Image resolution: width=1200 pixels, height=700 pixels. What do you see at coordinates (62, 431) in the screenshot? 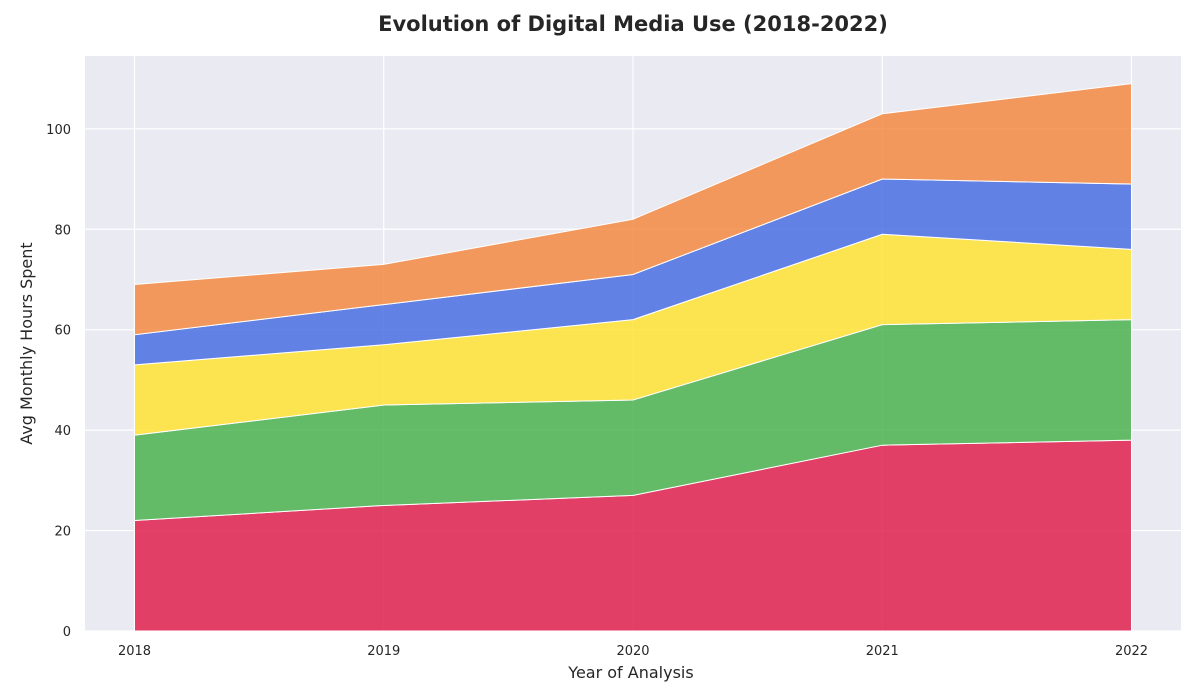
I see `y-tick-label: 40` at bounding box center [62, 431].